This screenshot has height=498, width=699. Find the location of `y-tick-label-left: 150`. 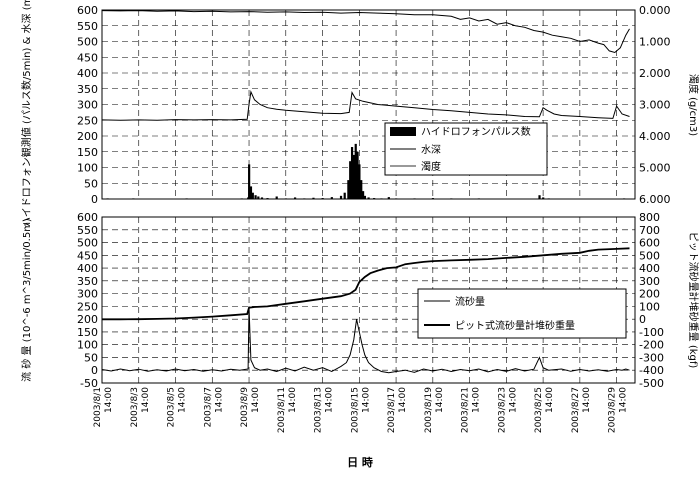

y-tick-label-left: 150 is located at coordinates (87, 332).